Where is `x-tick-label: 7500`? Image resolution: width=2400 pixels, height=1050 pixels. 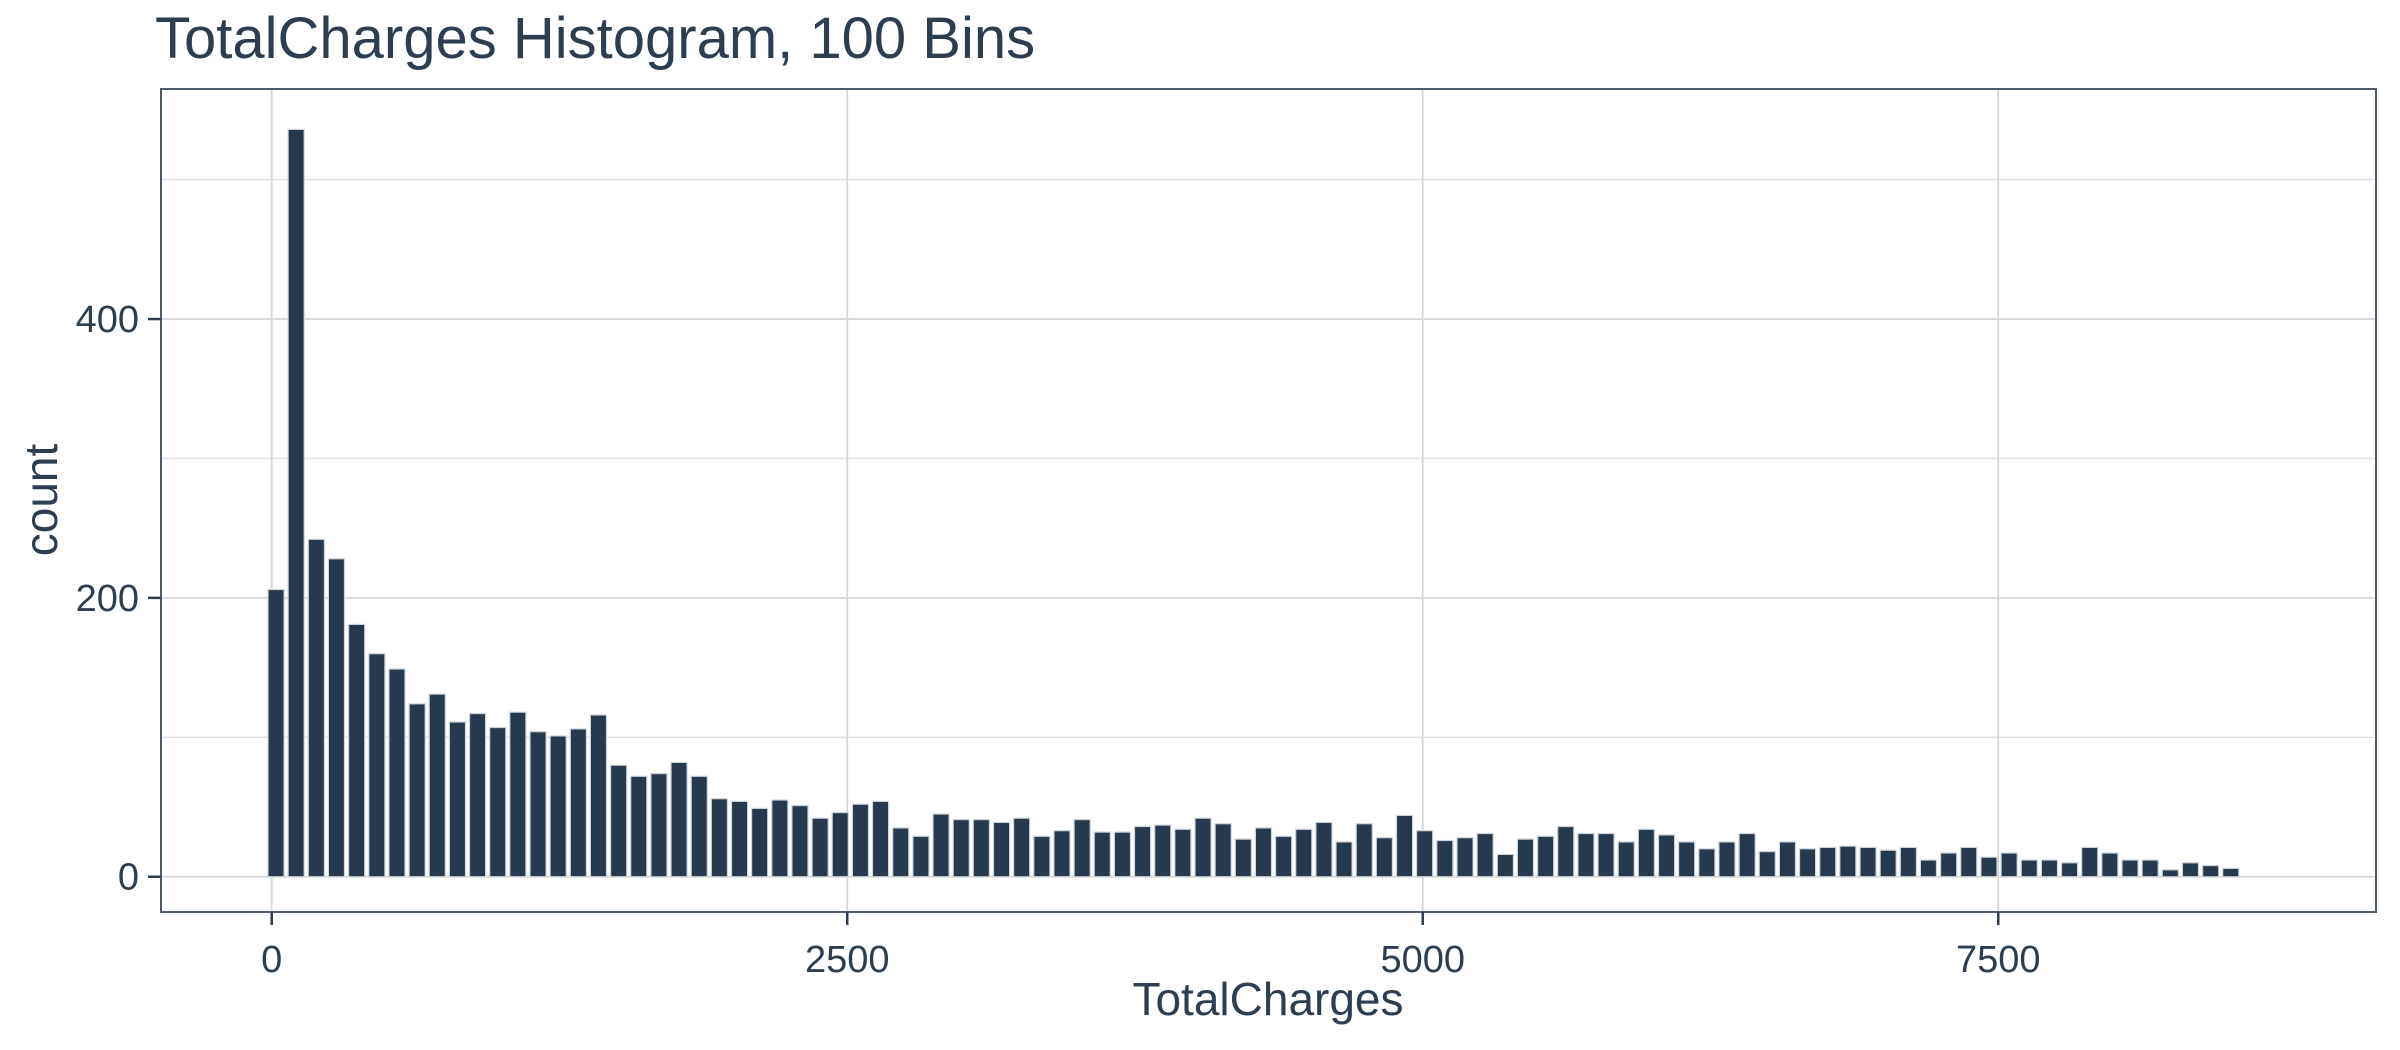
x-tick-label: 7500 is located at coordinates (1998, 960).